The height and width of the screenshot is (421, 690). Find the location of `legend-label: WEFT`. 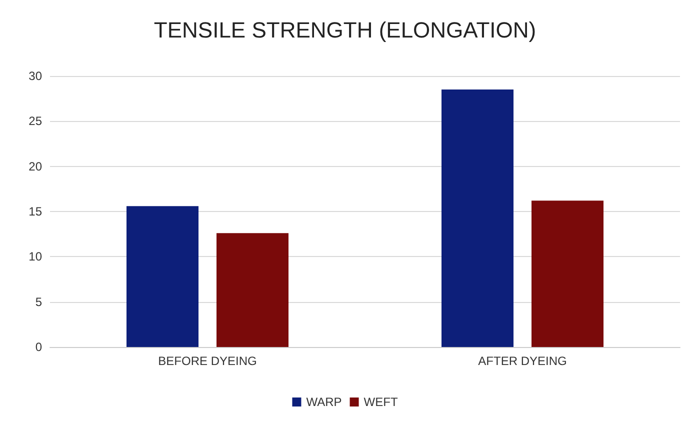

legend-label: WEFT is located at coordinates (381, 402).